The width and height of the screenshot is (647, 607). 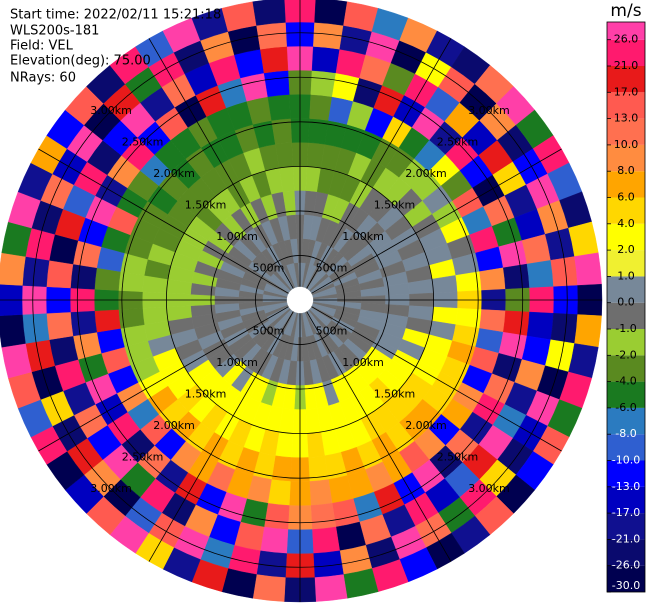 I want to click on colorbar-tick-label: 6.0, so click(x=626, y=197).